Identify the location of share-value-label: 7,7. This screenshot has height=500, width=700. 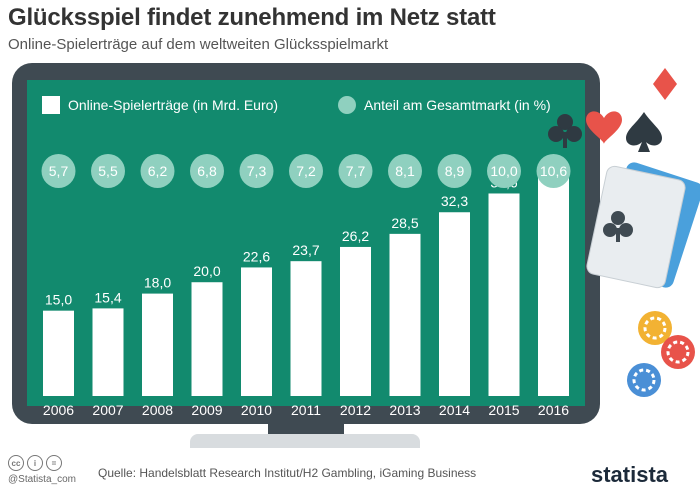
(356, 171).